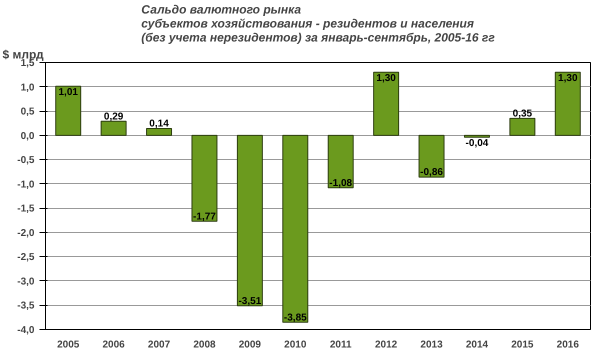 Image resolution: width=600 pixels, height=354 pixels. What do you see at coordinates (26, 184) in the screenshot?
I see `y-tick-label: -1,0` at bounding box center [26, 184].